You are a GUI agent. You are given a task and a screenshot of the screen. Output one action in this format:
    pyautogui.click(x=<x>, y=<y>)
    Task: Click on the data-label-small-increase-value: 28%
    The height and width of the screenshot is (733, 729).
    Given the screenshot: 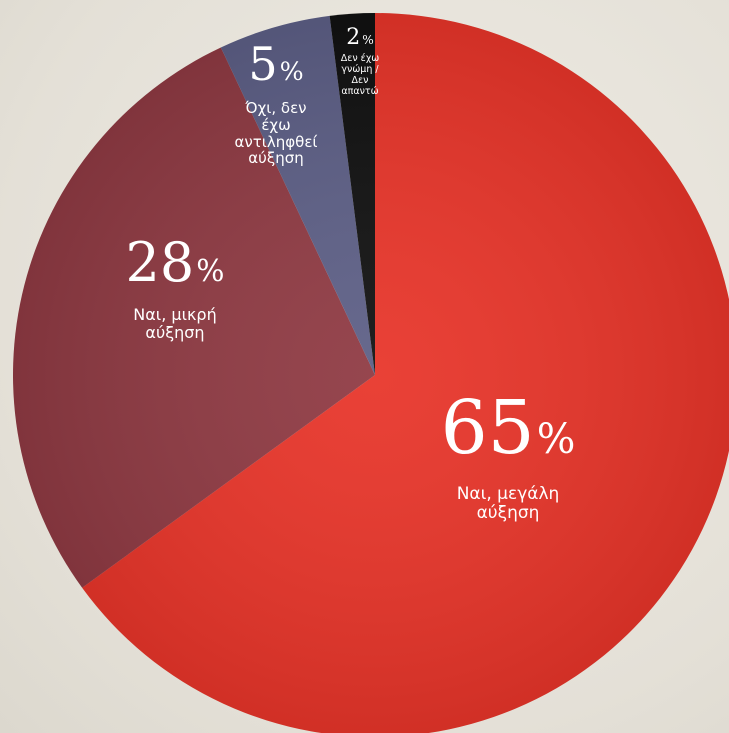 What is the action you would take?
    pyautogui.click(x=175, y=262)
    